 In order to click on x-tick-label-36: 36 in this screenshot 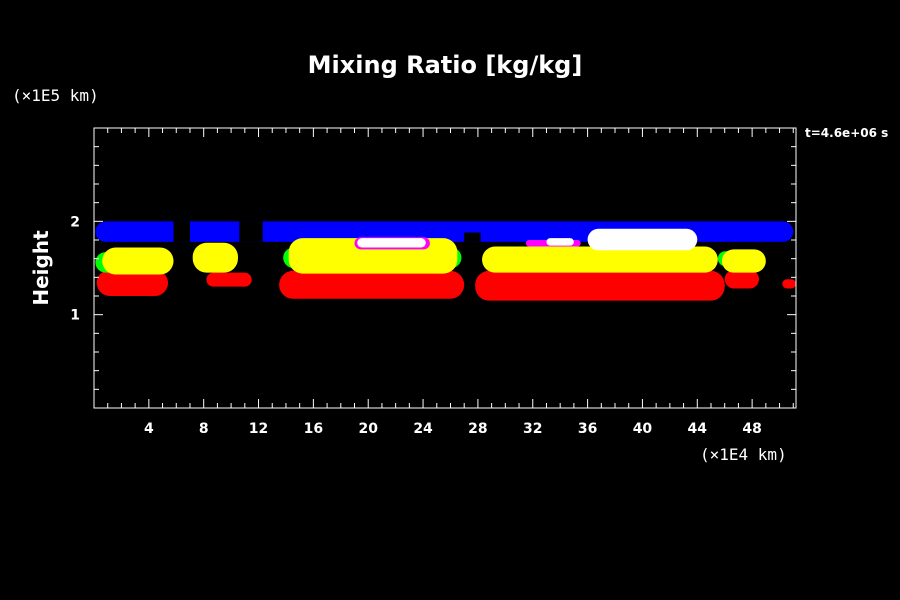, I will do `click(587, 429)`.